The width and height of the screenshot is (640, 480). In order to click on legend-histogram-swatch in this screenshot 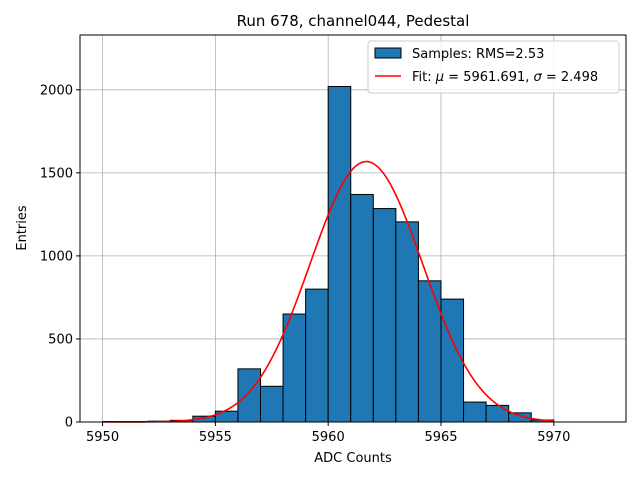, I will do `click(388, 53)`.